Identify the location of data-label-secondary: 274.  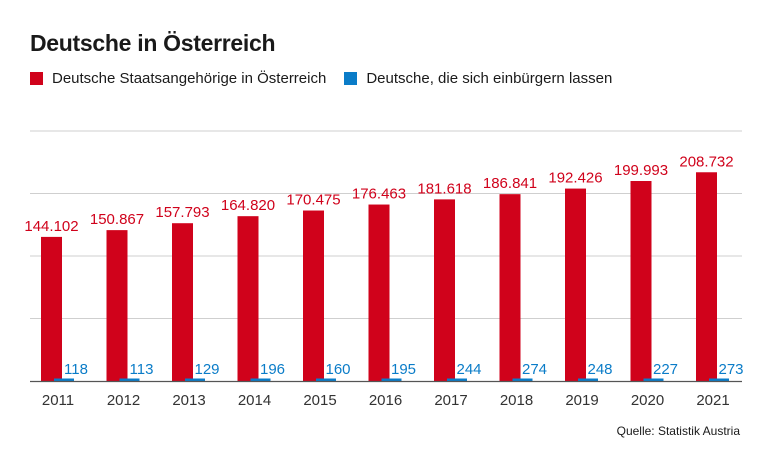
(534, 369).